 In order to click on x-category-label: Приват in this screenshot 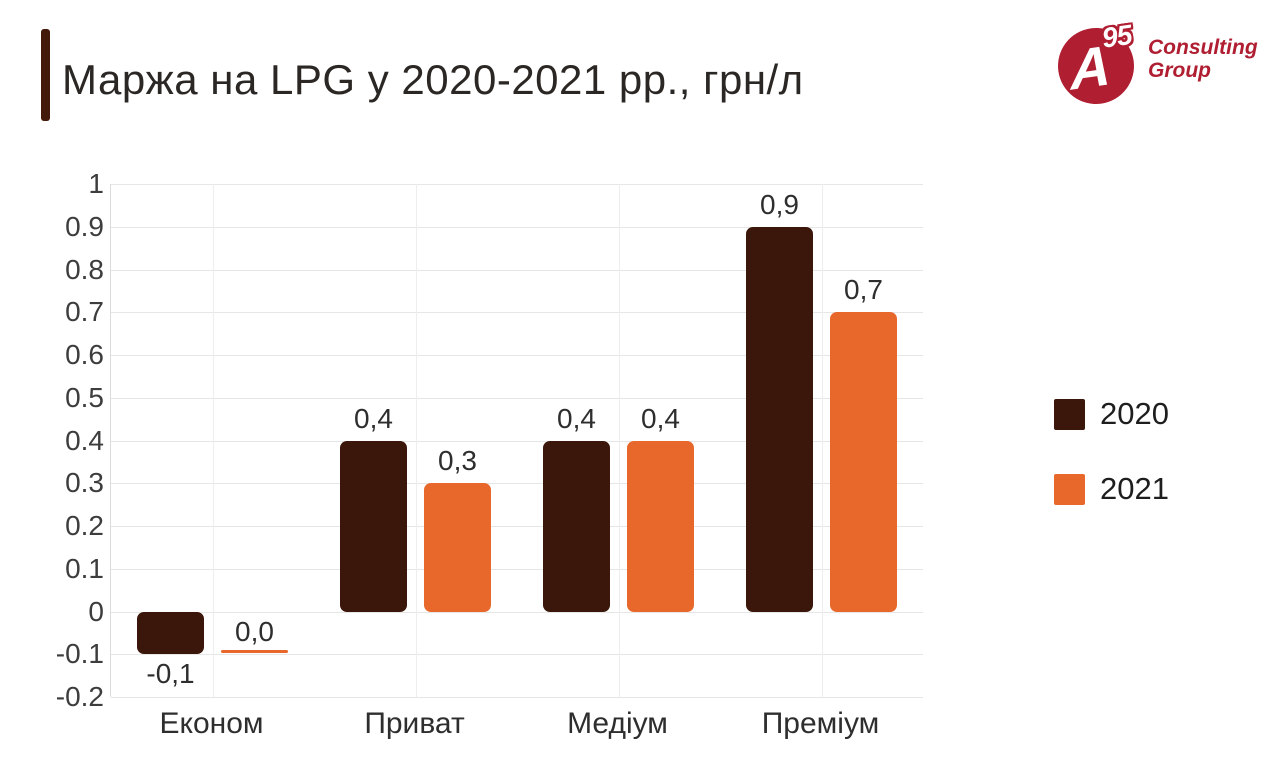, I will do `click(414, 723)`.